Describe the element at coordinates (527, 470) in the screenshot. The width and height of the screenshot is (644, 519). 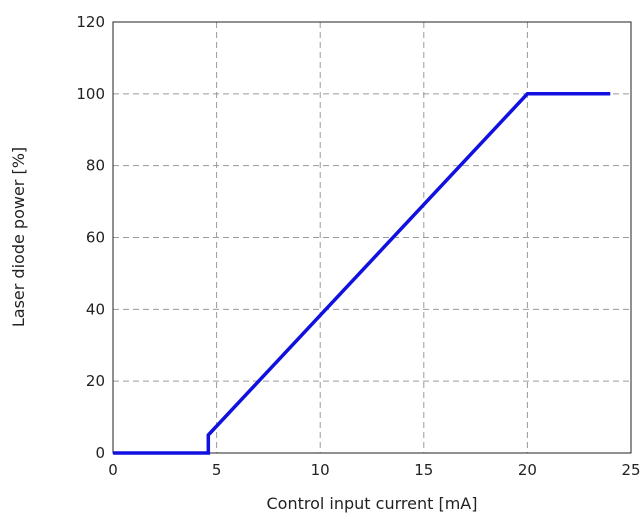
I see `x-tick-label: 20` at that location.